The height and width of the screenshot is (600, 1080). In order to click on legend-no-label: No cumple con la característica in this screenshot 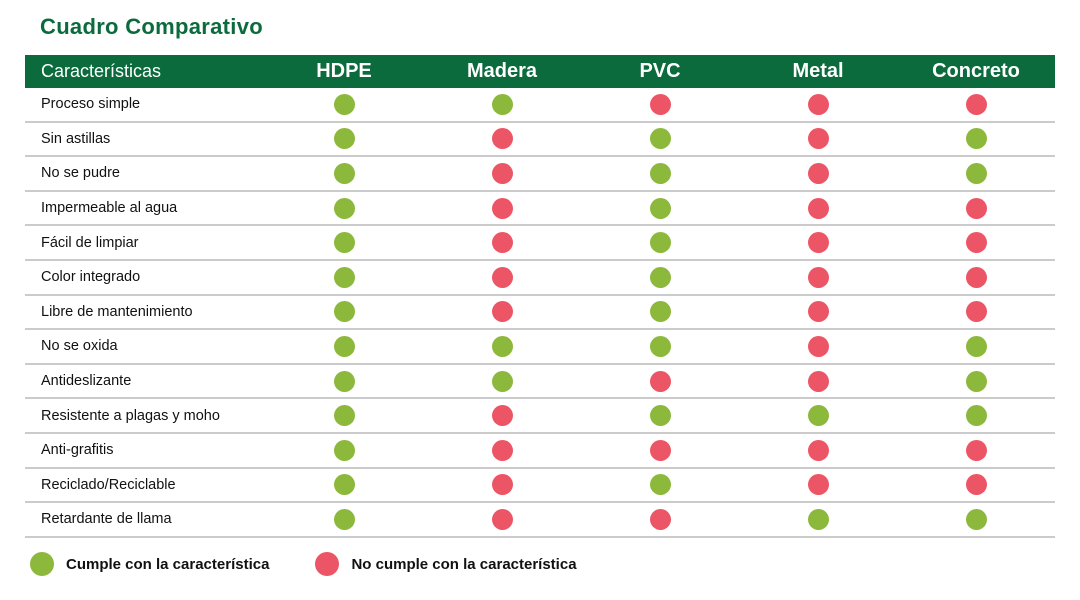, I will do `click(464, 564)`.